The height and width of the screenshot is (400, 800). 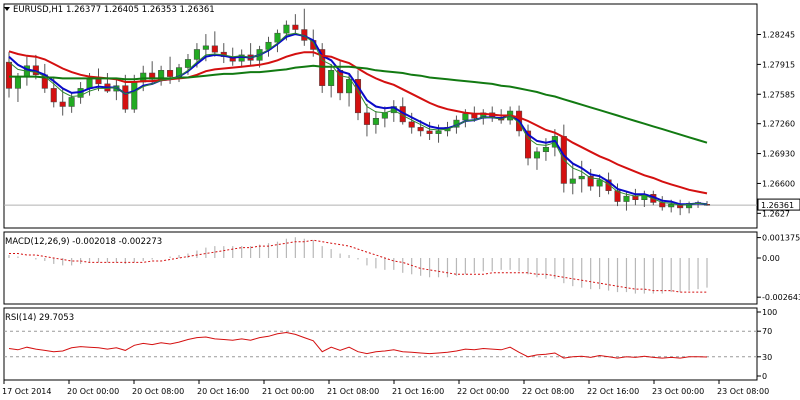 I want to click on macd-signal, so click(x=358, y=266).